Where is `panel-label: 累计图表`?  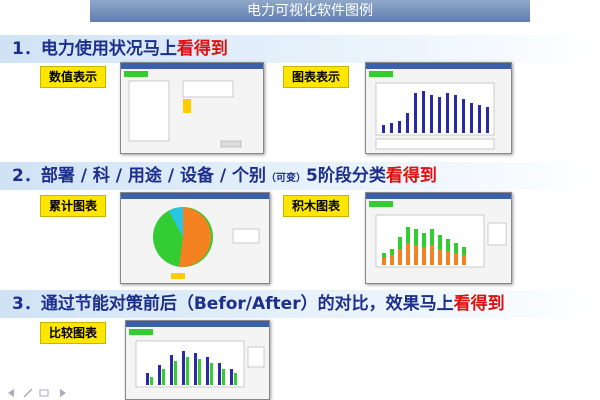 panel-label: 累计图表 is located at coordinates (73, 206).